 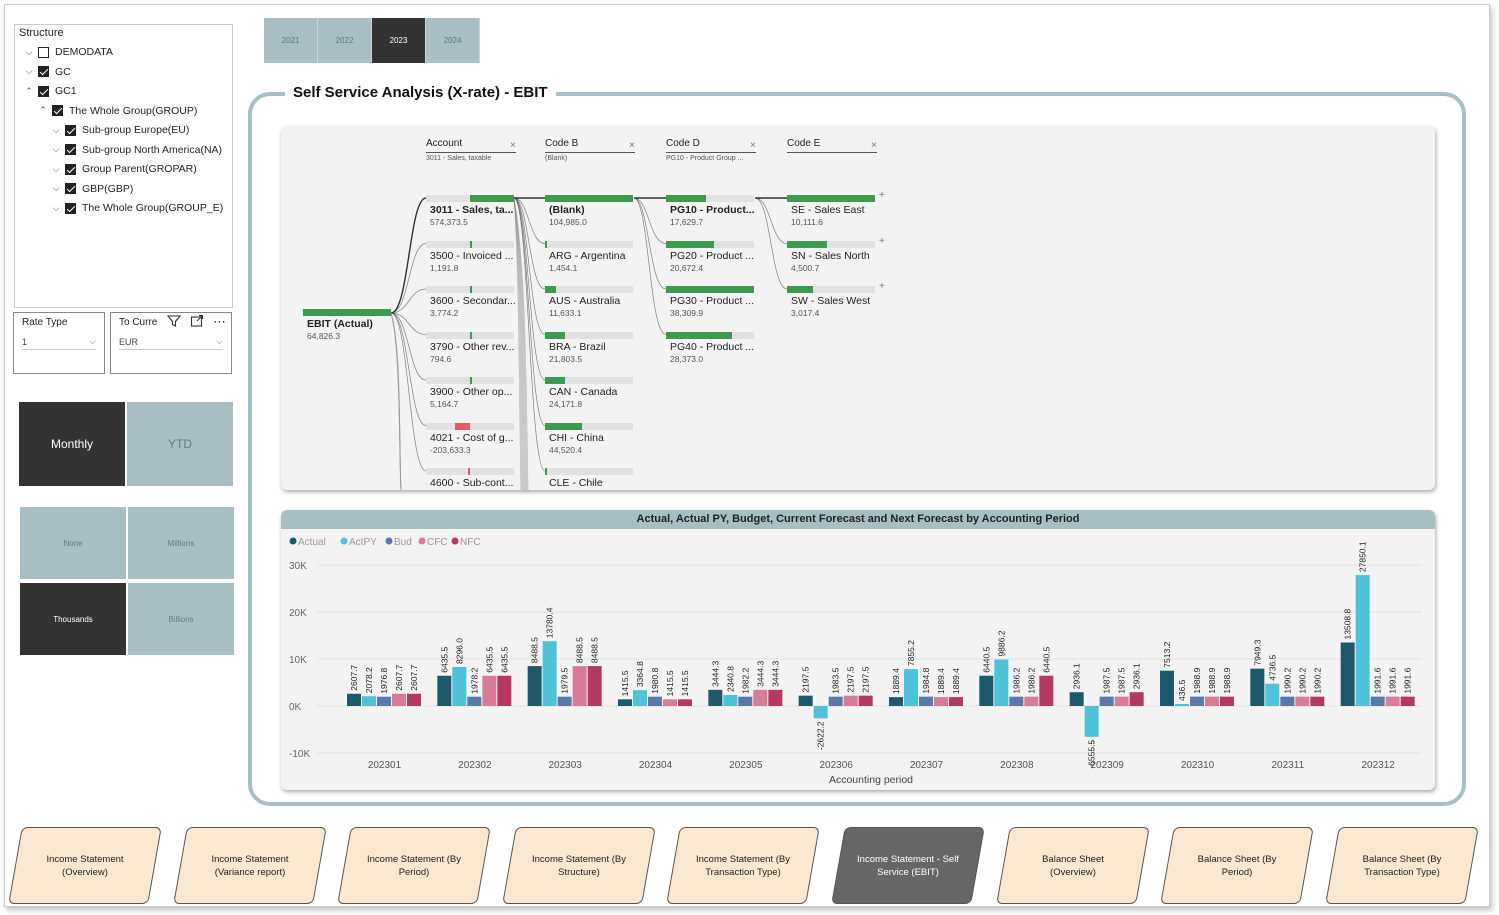 What do you see at coordinates (1402, 865) in the screenshot?
I see `page-nav-tab: Balance Sheet (By Transaction Type)` at bounding box center [1402, 865].